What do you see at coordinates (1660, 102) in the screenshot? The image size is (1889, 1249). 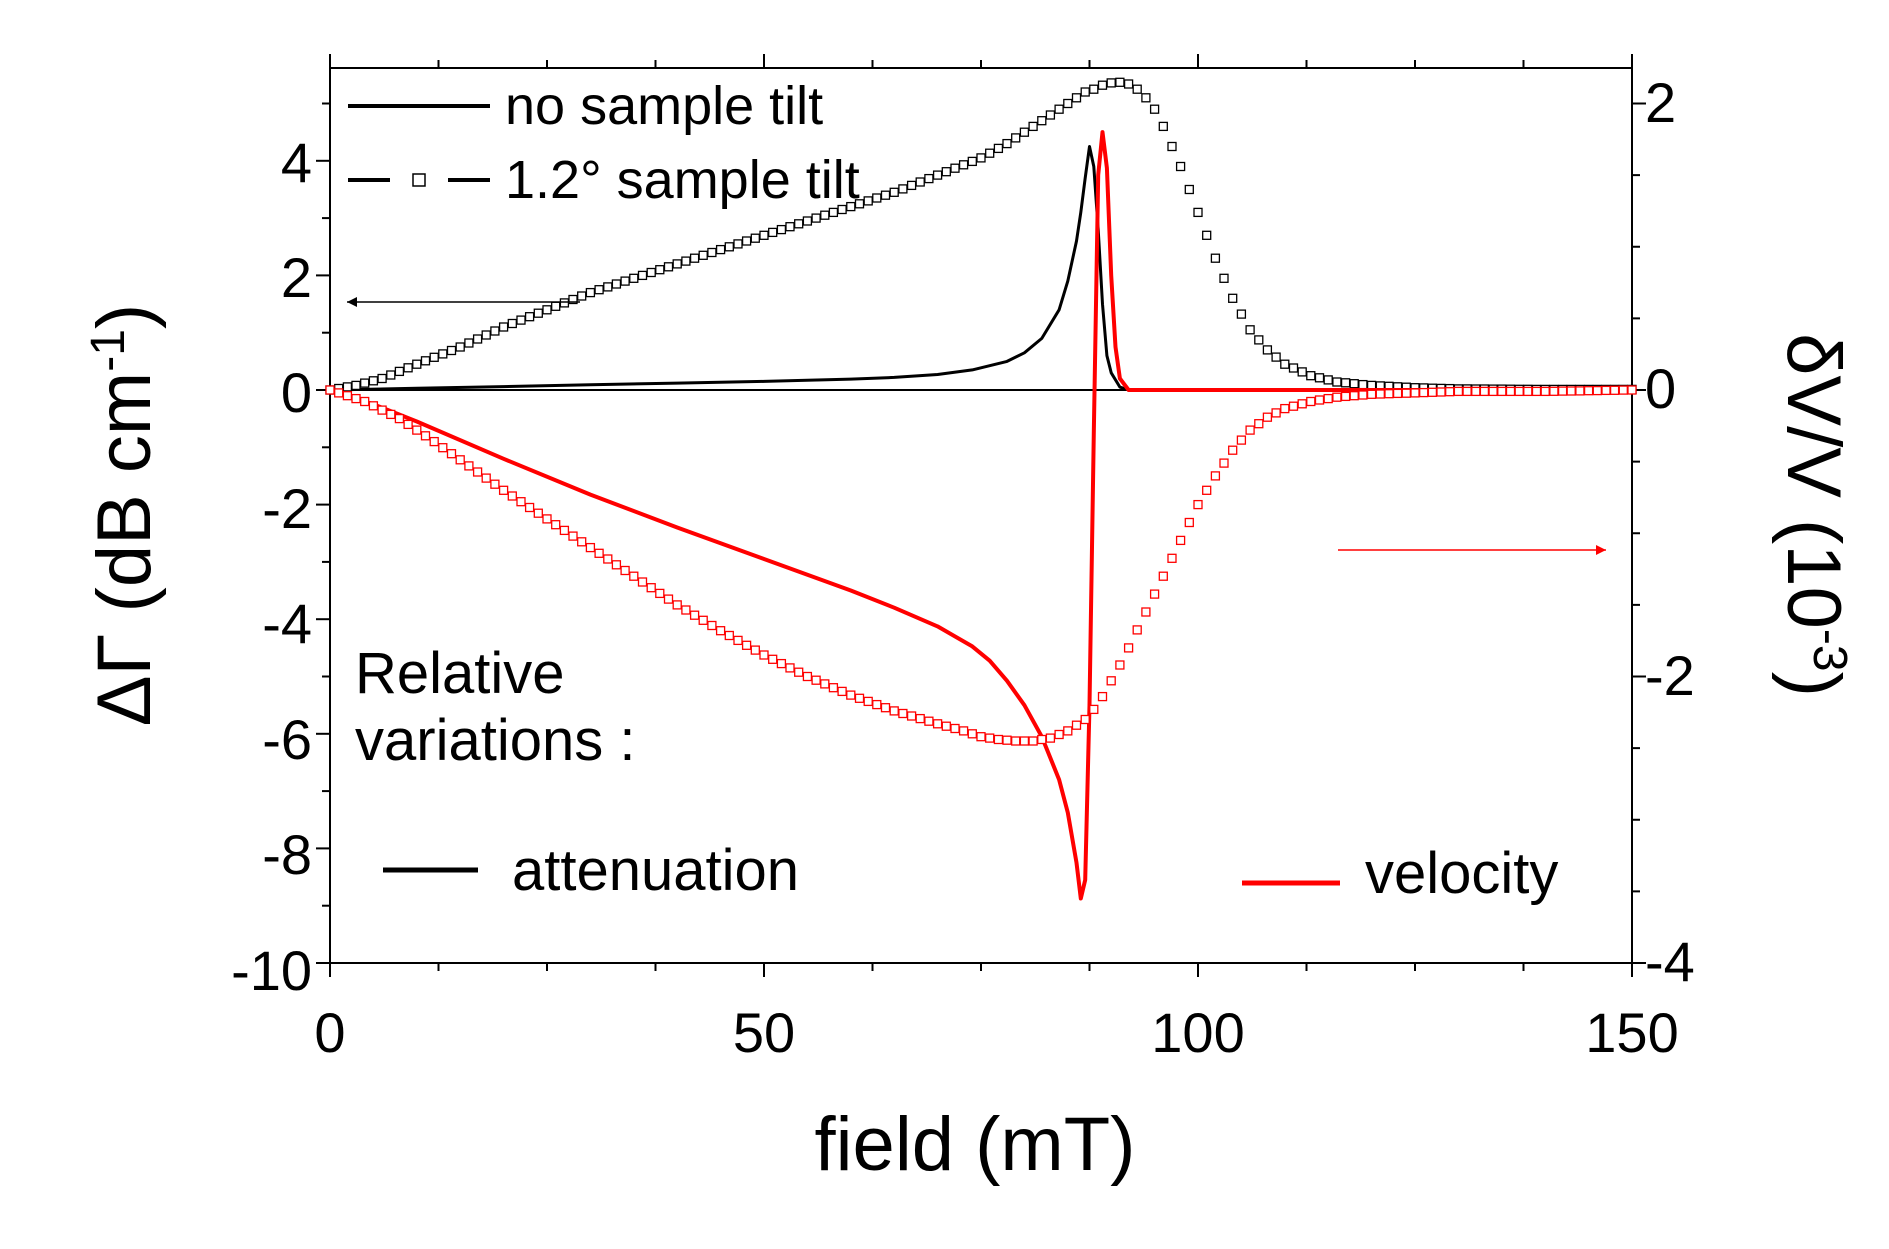 I see `right-y-tick-label: 2` at bounding box center [1660, 102].